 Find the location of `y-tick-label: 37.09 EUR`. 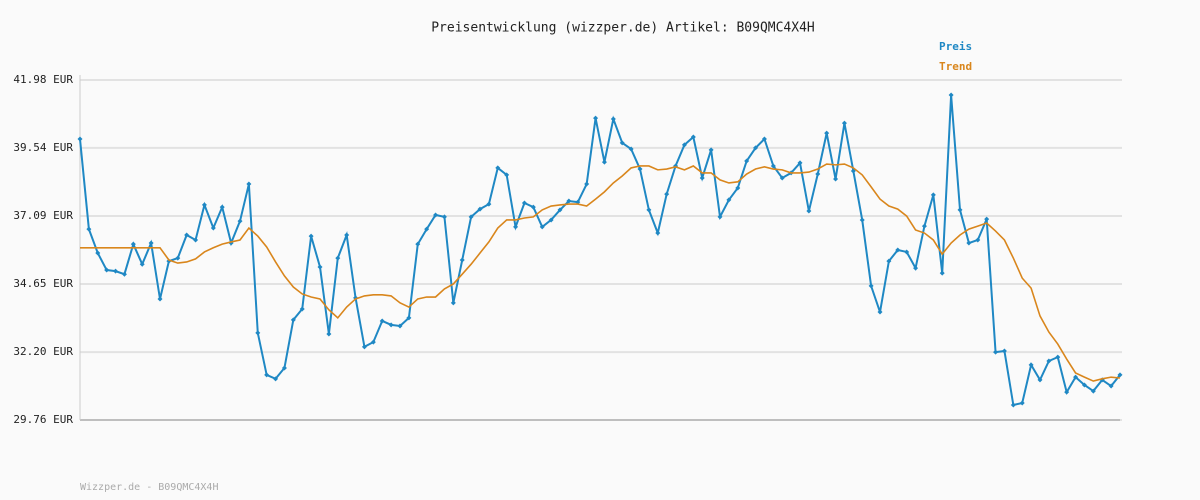

y-tick-label: 37.09 EUR is located at coordinates (43, 215).